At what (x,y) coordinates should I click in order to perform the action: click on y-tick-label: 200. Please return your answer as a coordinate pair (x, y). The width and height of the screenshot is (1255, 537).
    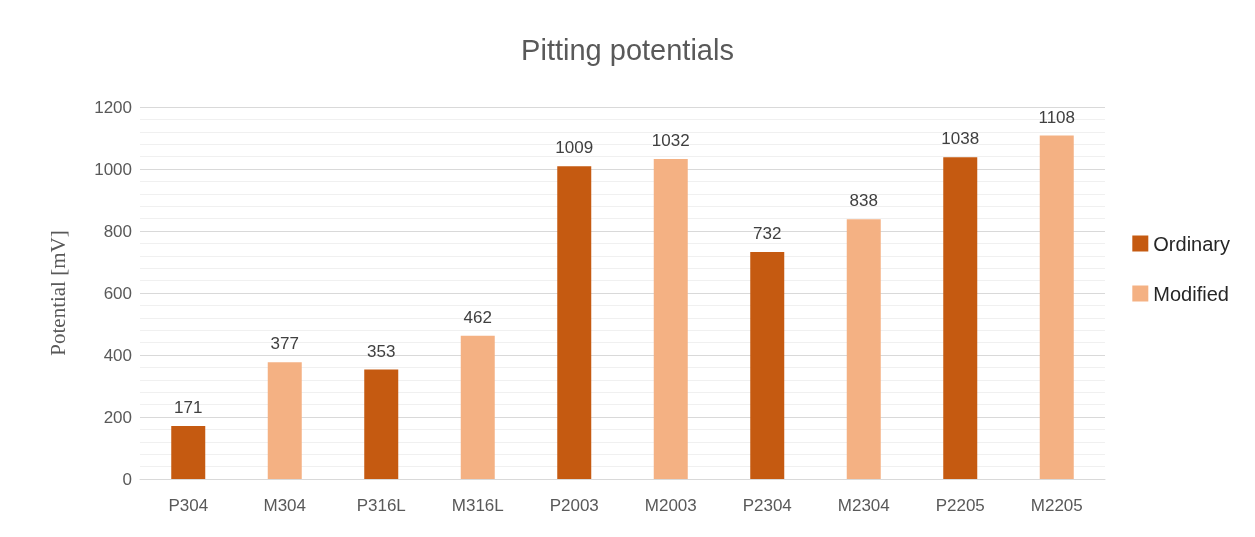
    Looking at the image, I should click on (117, 417).